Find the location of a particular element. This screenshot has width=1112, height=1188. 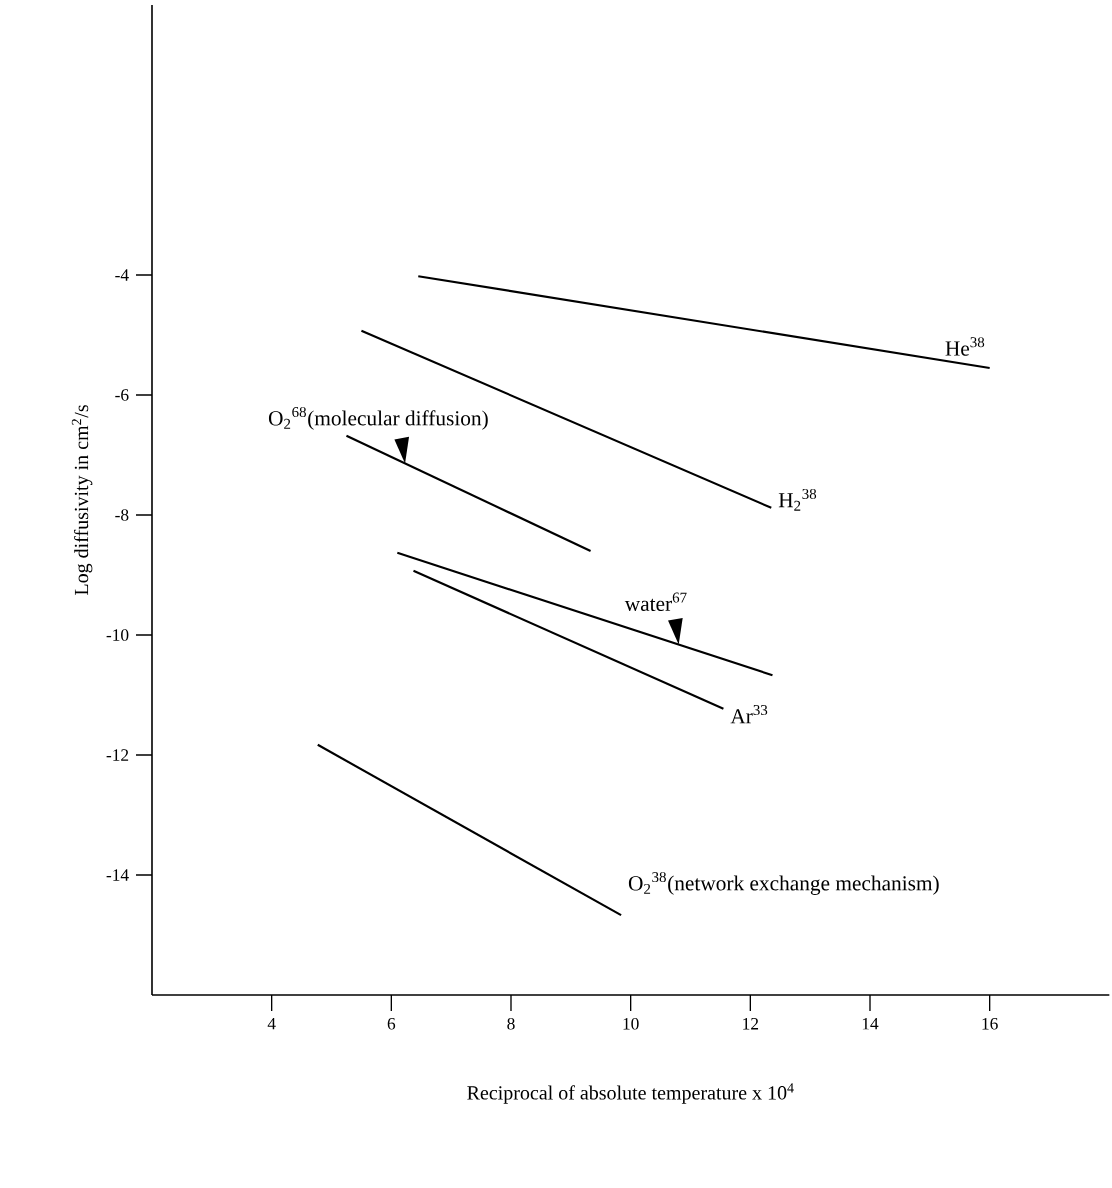

y-tick-label: -4 is located at coordinates (122, 275).